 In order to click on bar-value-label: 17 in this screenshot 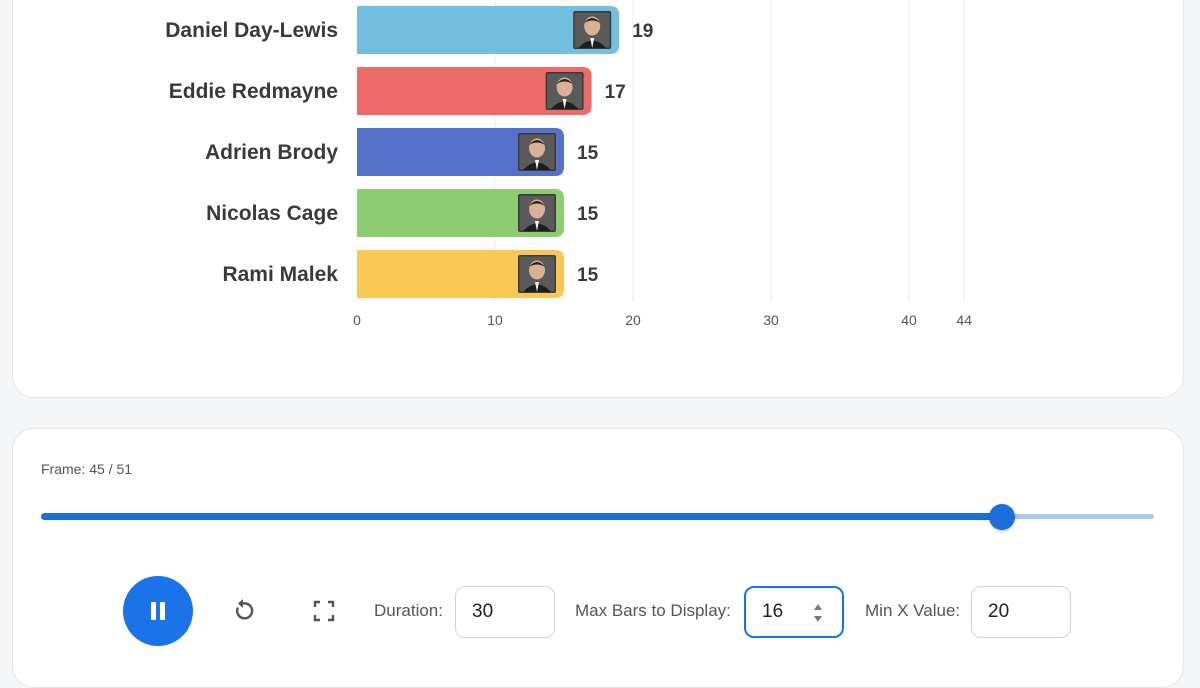, I will do `click(615, 92)`.